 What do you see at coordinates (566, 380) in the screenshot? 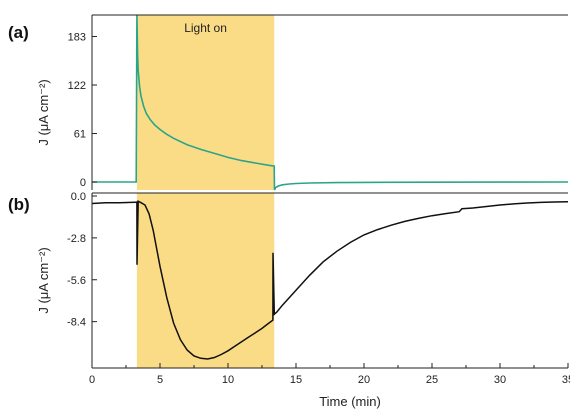
I see `x-tick-label: 35` at bounding box center [566, 380].